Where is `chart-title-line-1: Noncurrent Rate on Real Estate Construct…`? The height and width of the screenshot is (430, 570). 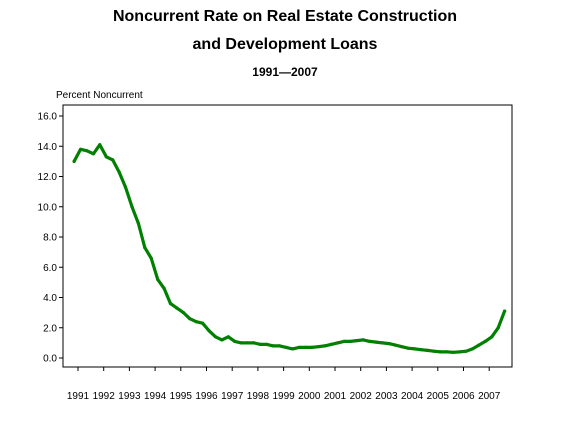
chart-title-line-1: Noncurrent Rate on Real Estate Construct… is located at coordinates (285, 16).